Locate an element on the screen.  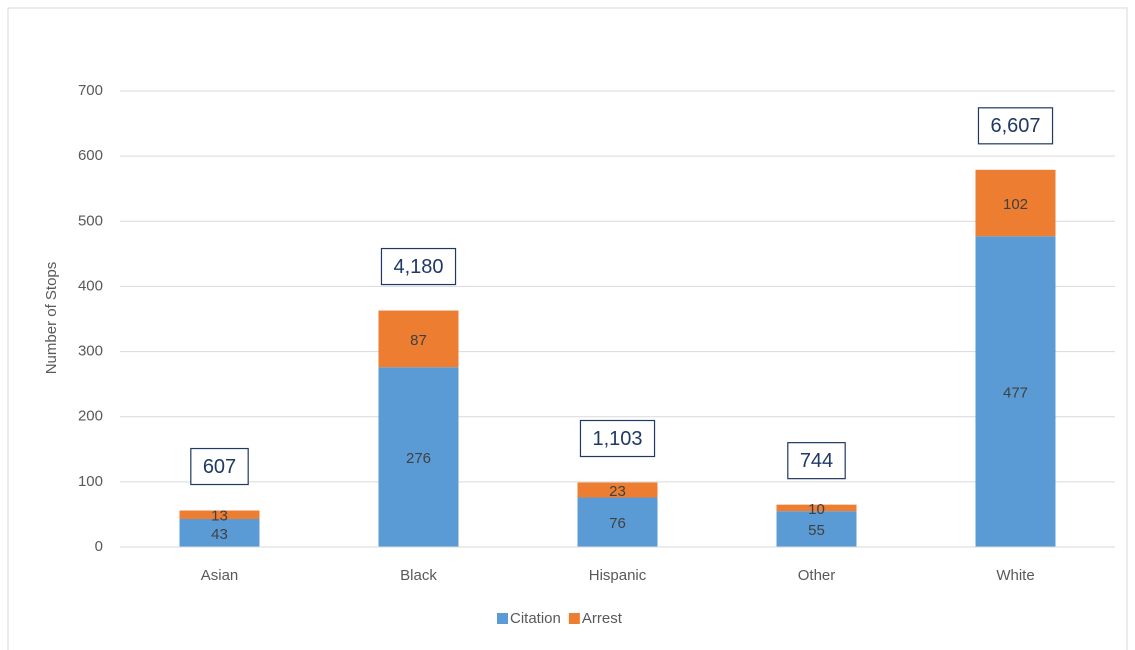
data-label: 76 is located at coordinates (617, 523).